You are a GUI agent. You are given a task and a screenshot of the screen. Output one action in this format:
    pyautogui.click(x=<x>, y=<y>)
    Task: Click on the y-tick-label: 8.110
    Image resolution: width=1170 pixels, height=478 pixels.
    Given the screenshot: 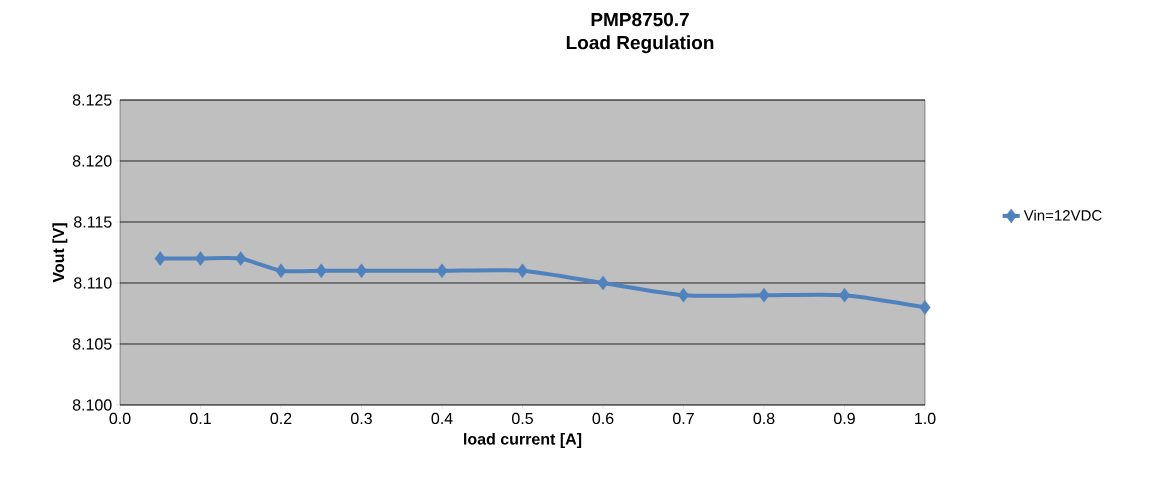 What is the action you would take?
    pyautogui.click(x=93, y=283)
    